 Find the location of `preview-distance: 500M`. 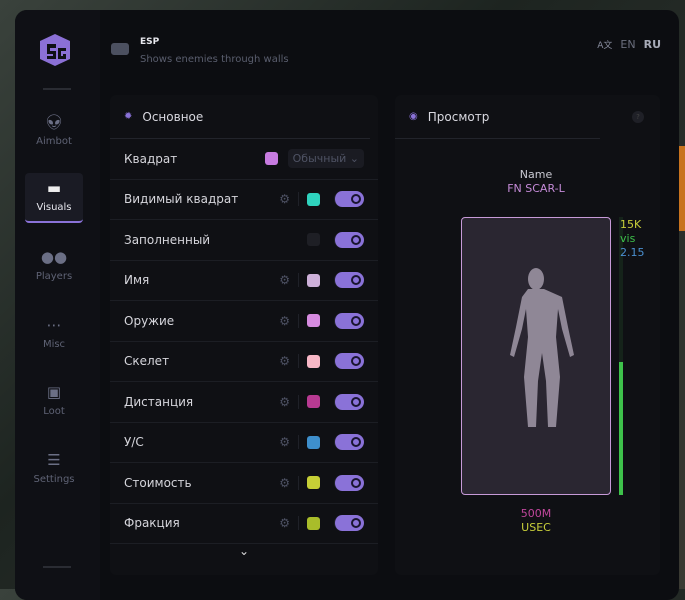

preview-distance: 500M is located at coordinates (536, 513).